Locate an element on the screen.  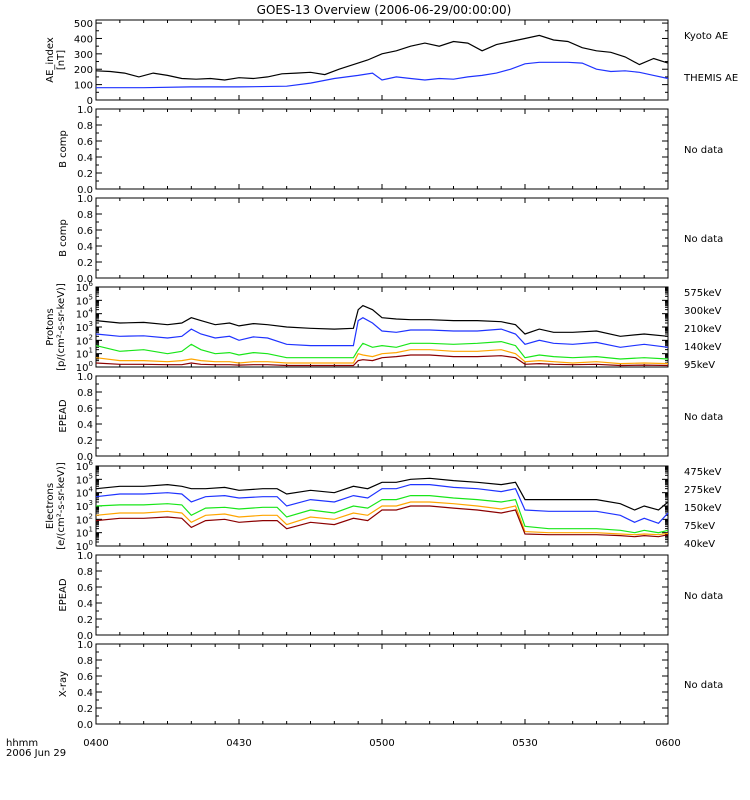
y-tick-label: 10⁵ is located at coordinates (84, 479).